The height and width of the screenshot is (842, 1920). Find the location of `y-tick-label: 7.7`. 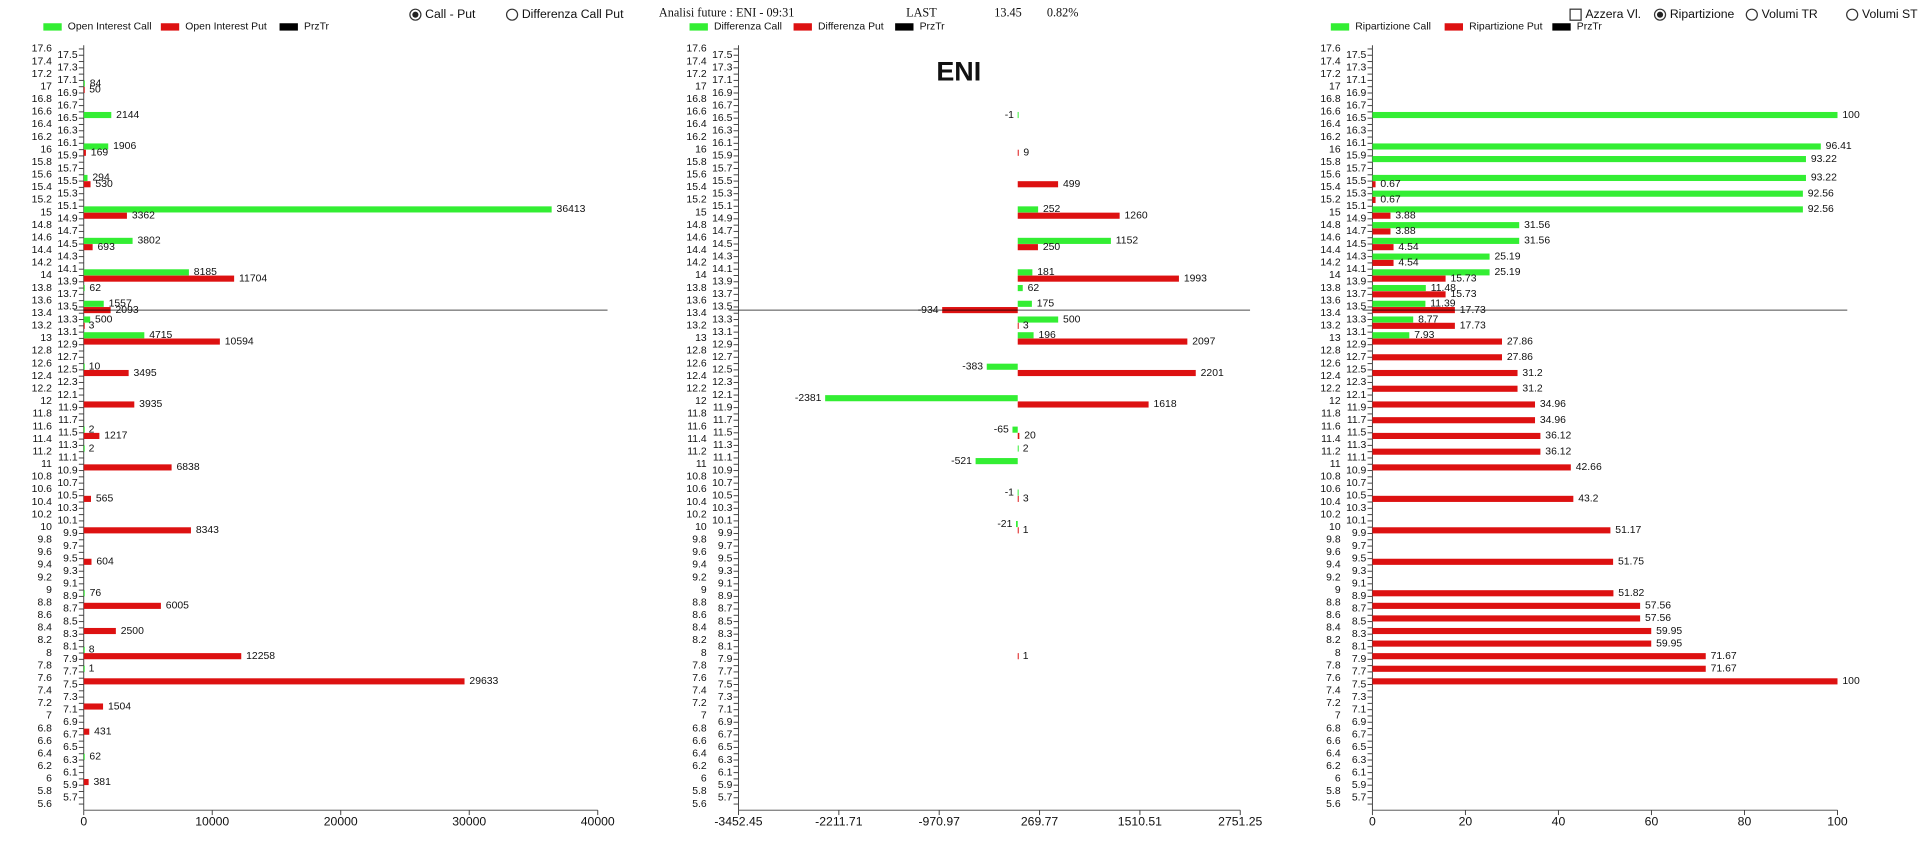

y-tick-label: 7.7 is located at coordinates (70, 672).